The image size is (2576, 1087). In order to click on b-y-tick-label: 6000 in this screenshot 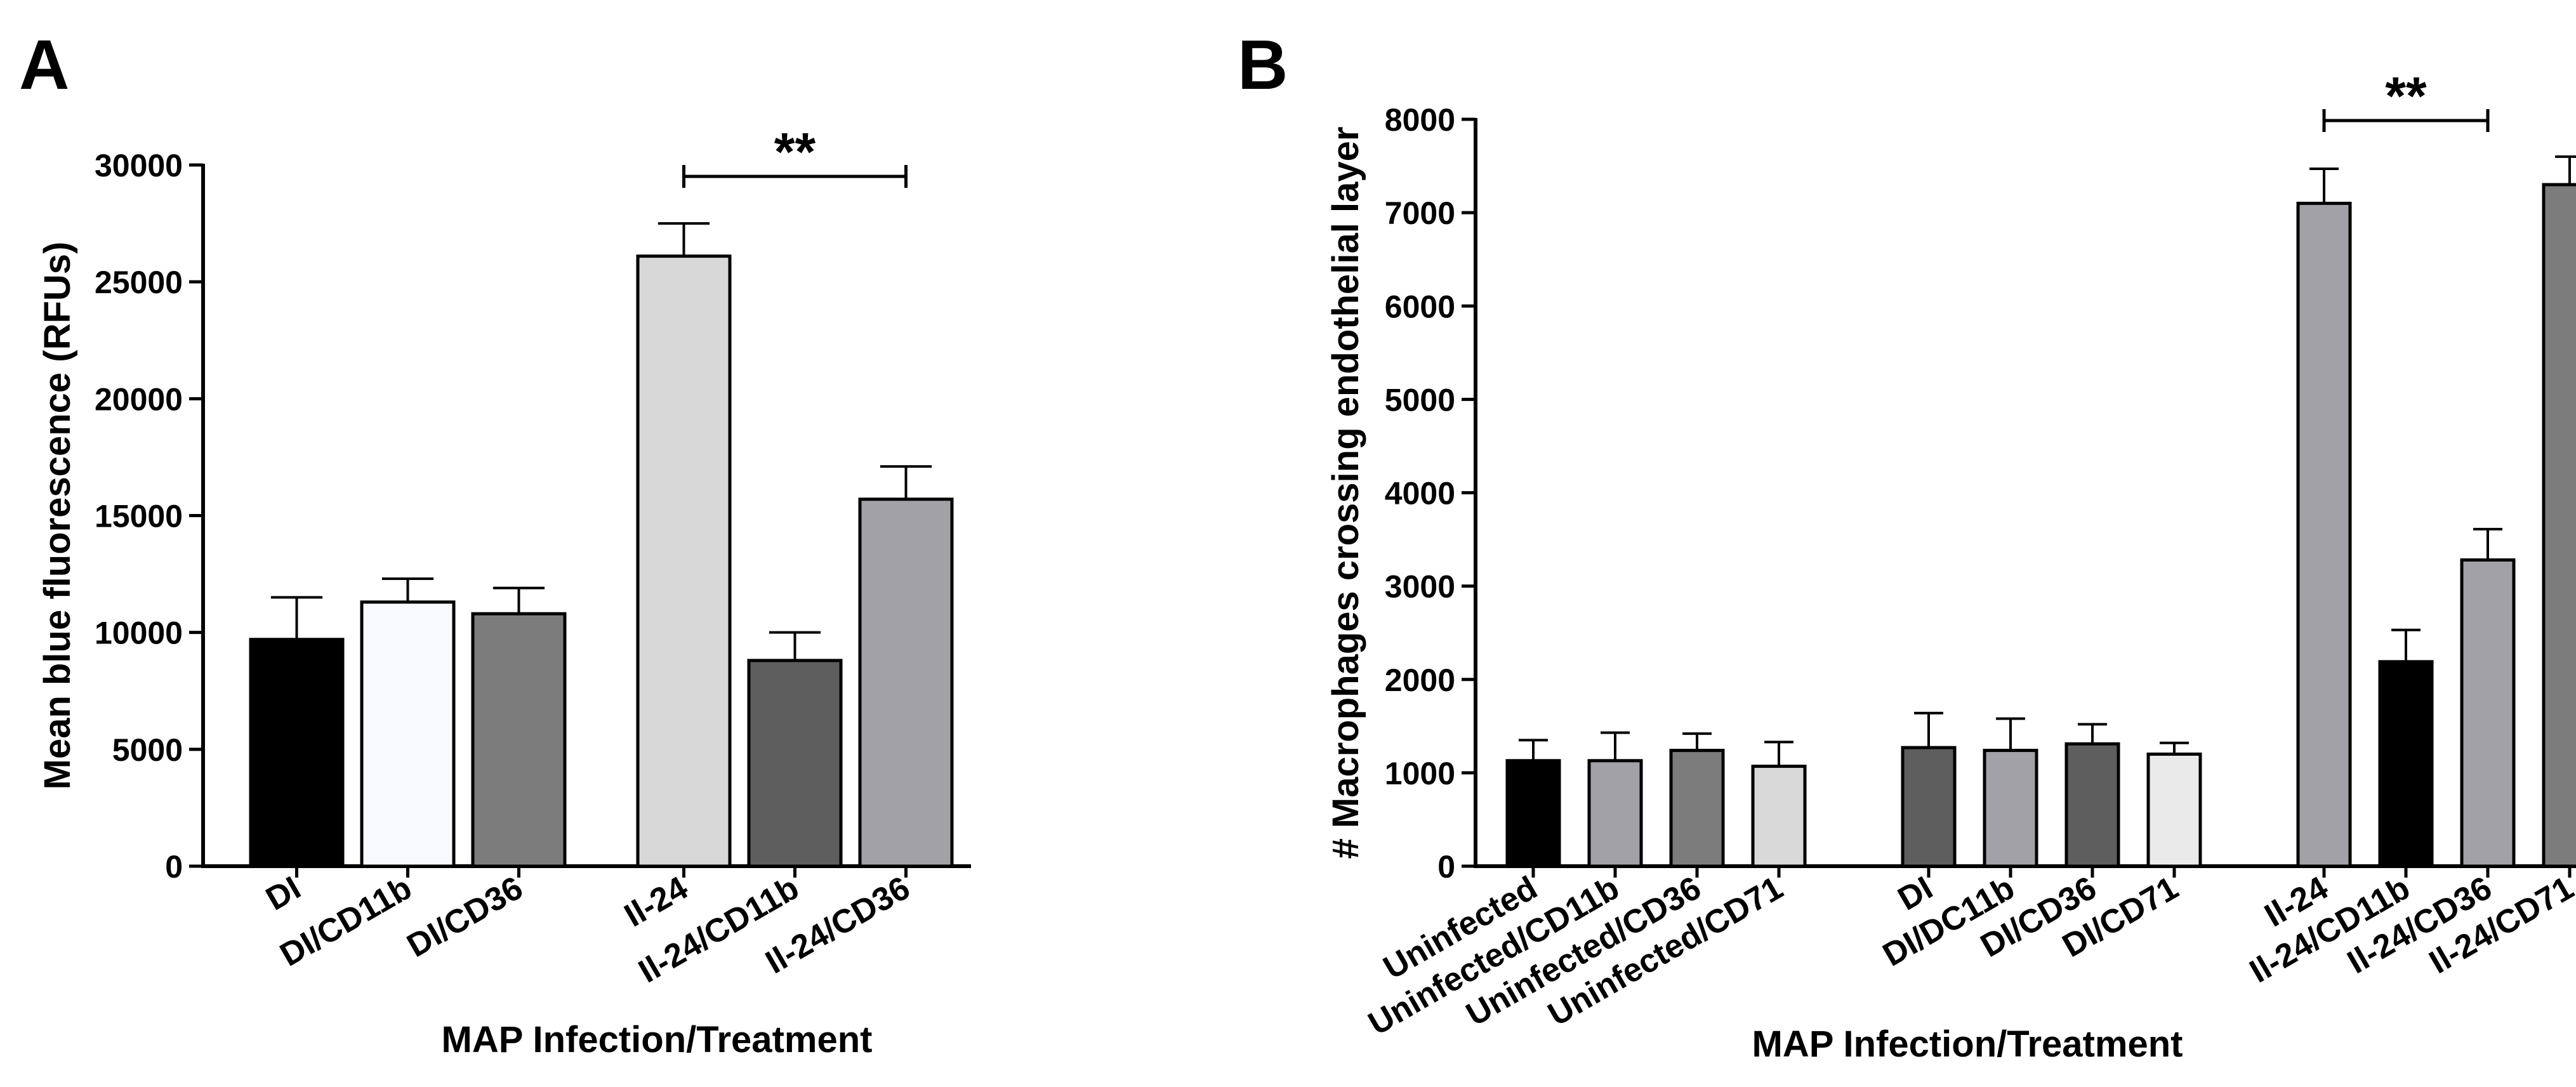, I will do `click(1420, 306)`.